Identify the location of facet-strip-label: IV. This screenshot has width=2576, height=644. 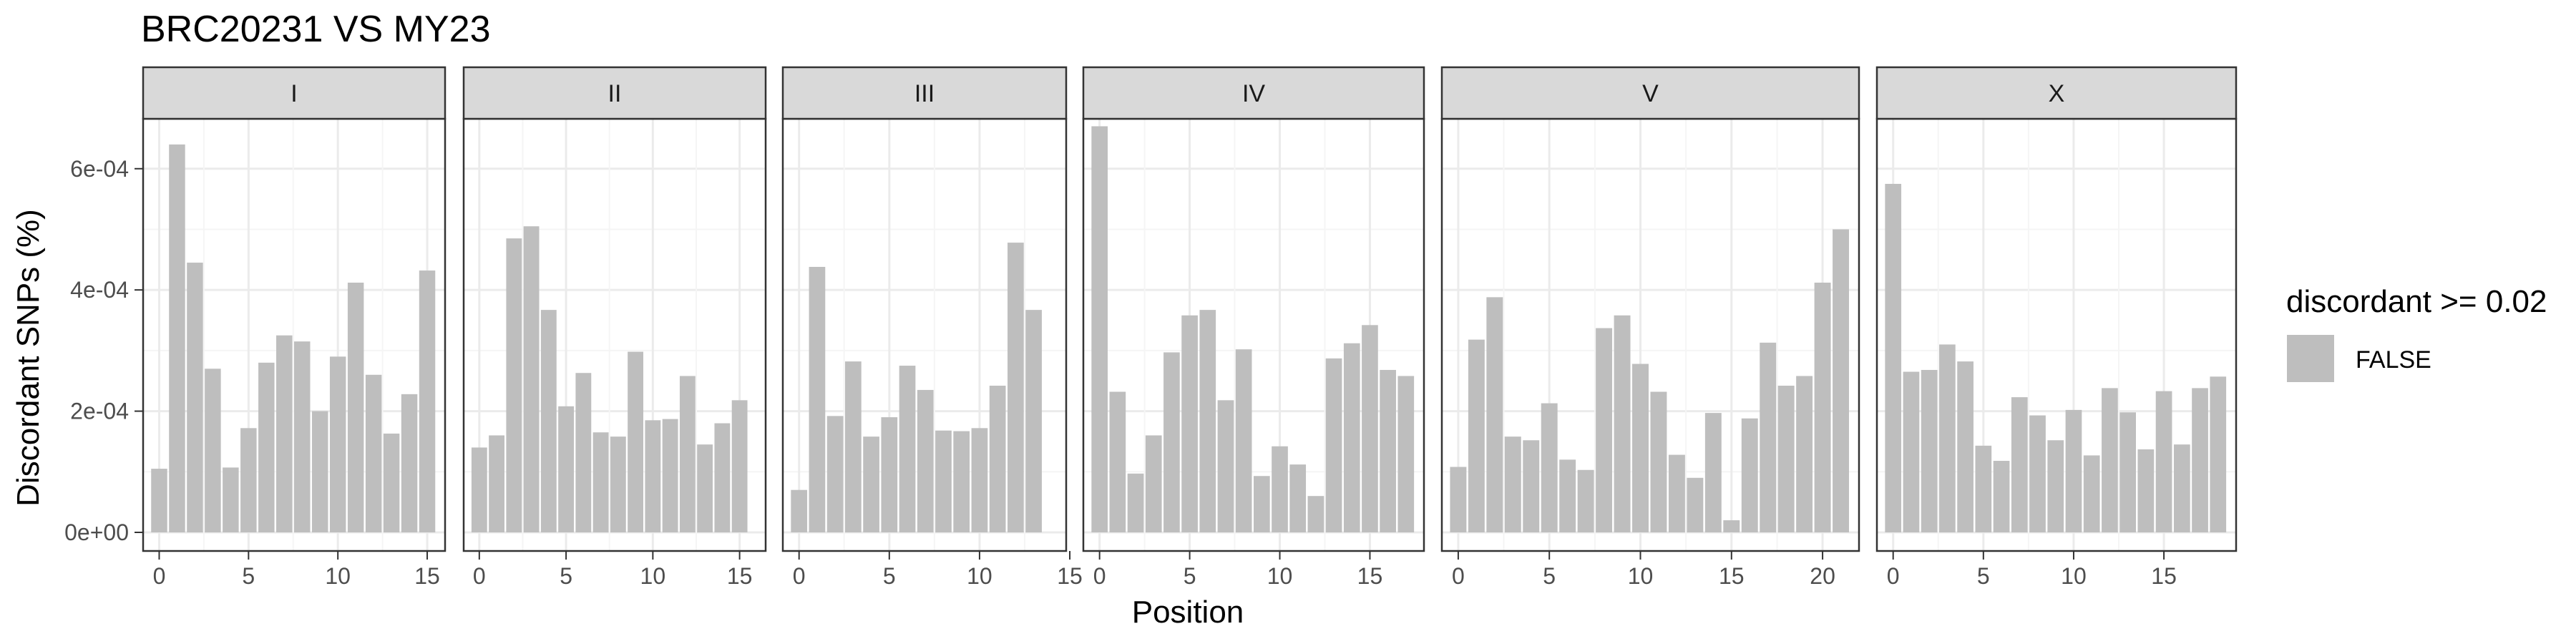
(1253, 93).